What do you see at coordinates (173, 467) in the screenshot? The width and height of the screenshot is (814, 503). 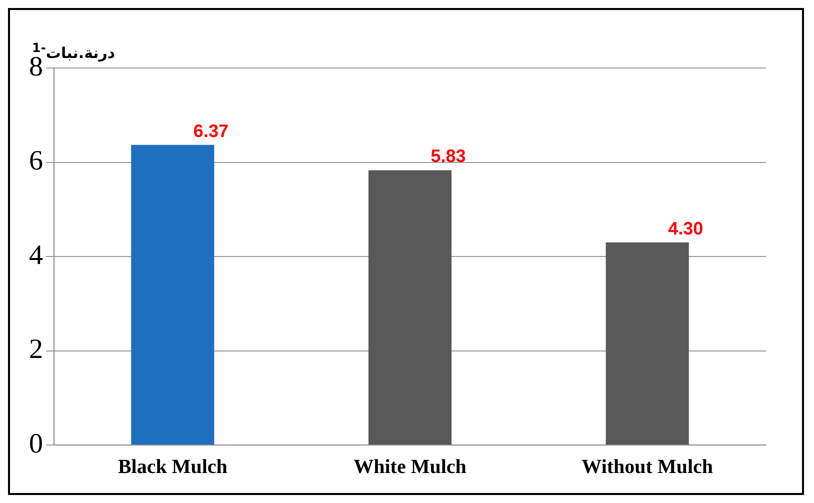 I see `x-tick-label: Black Mulch` at bounding box center [173, 467].